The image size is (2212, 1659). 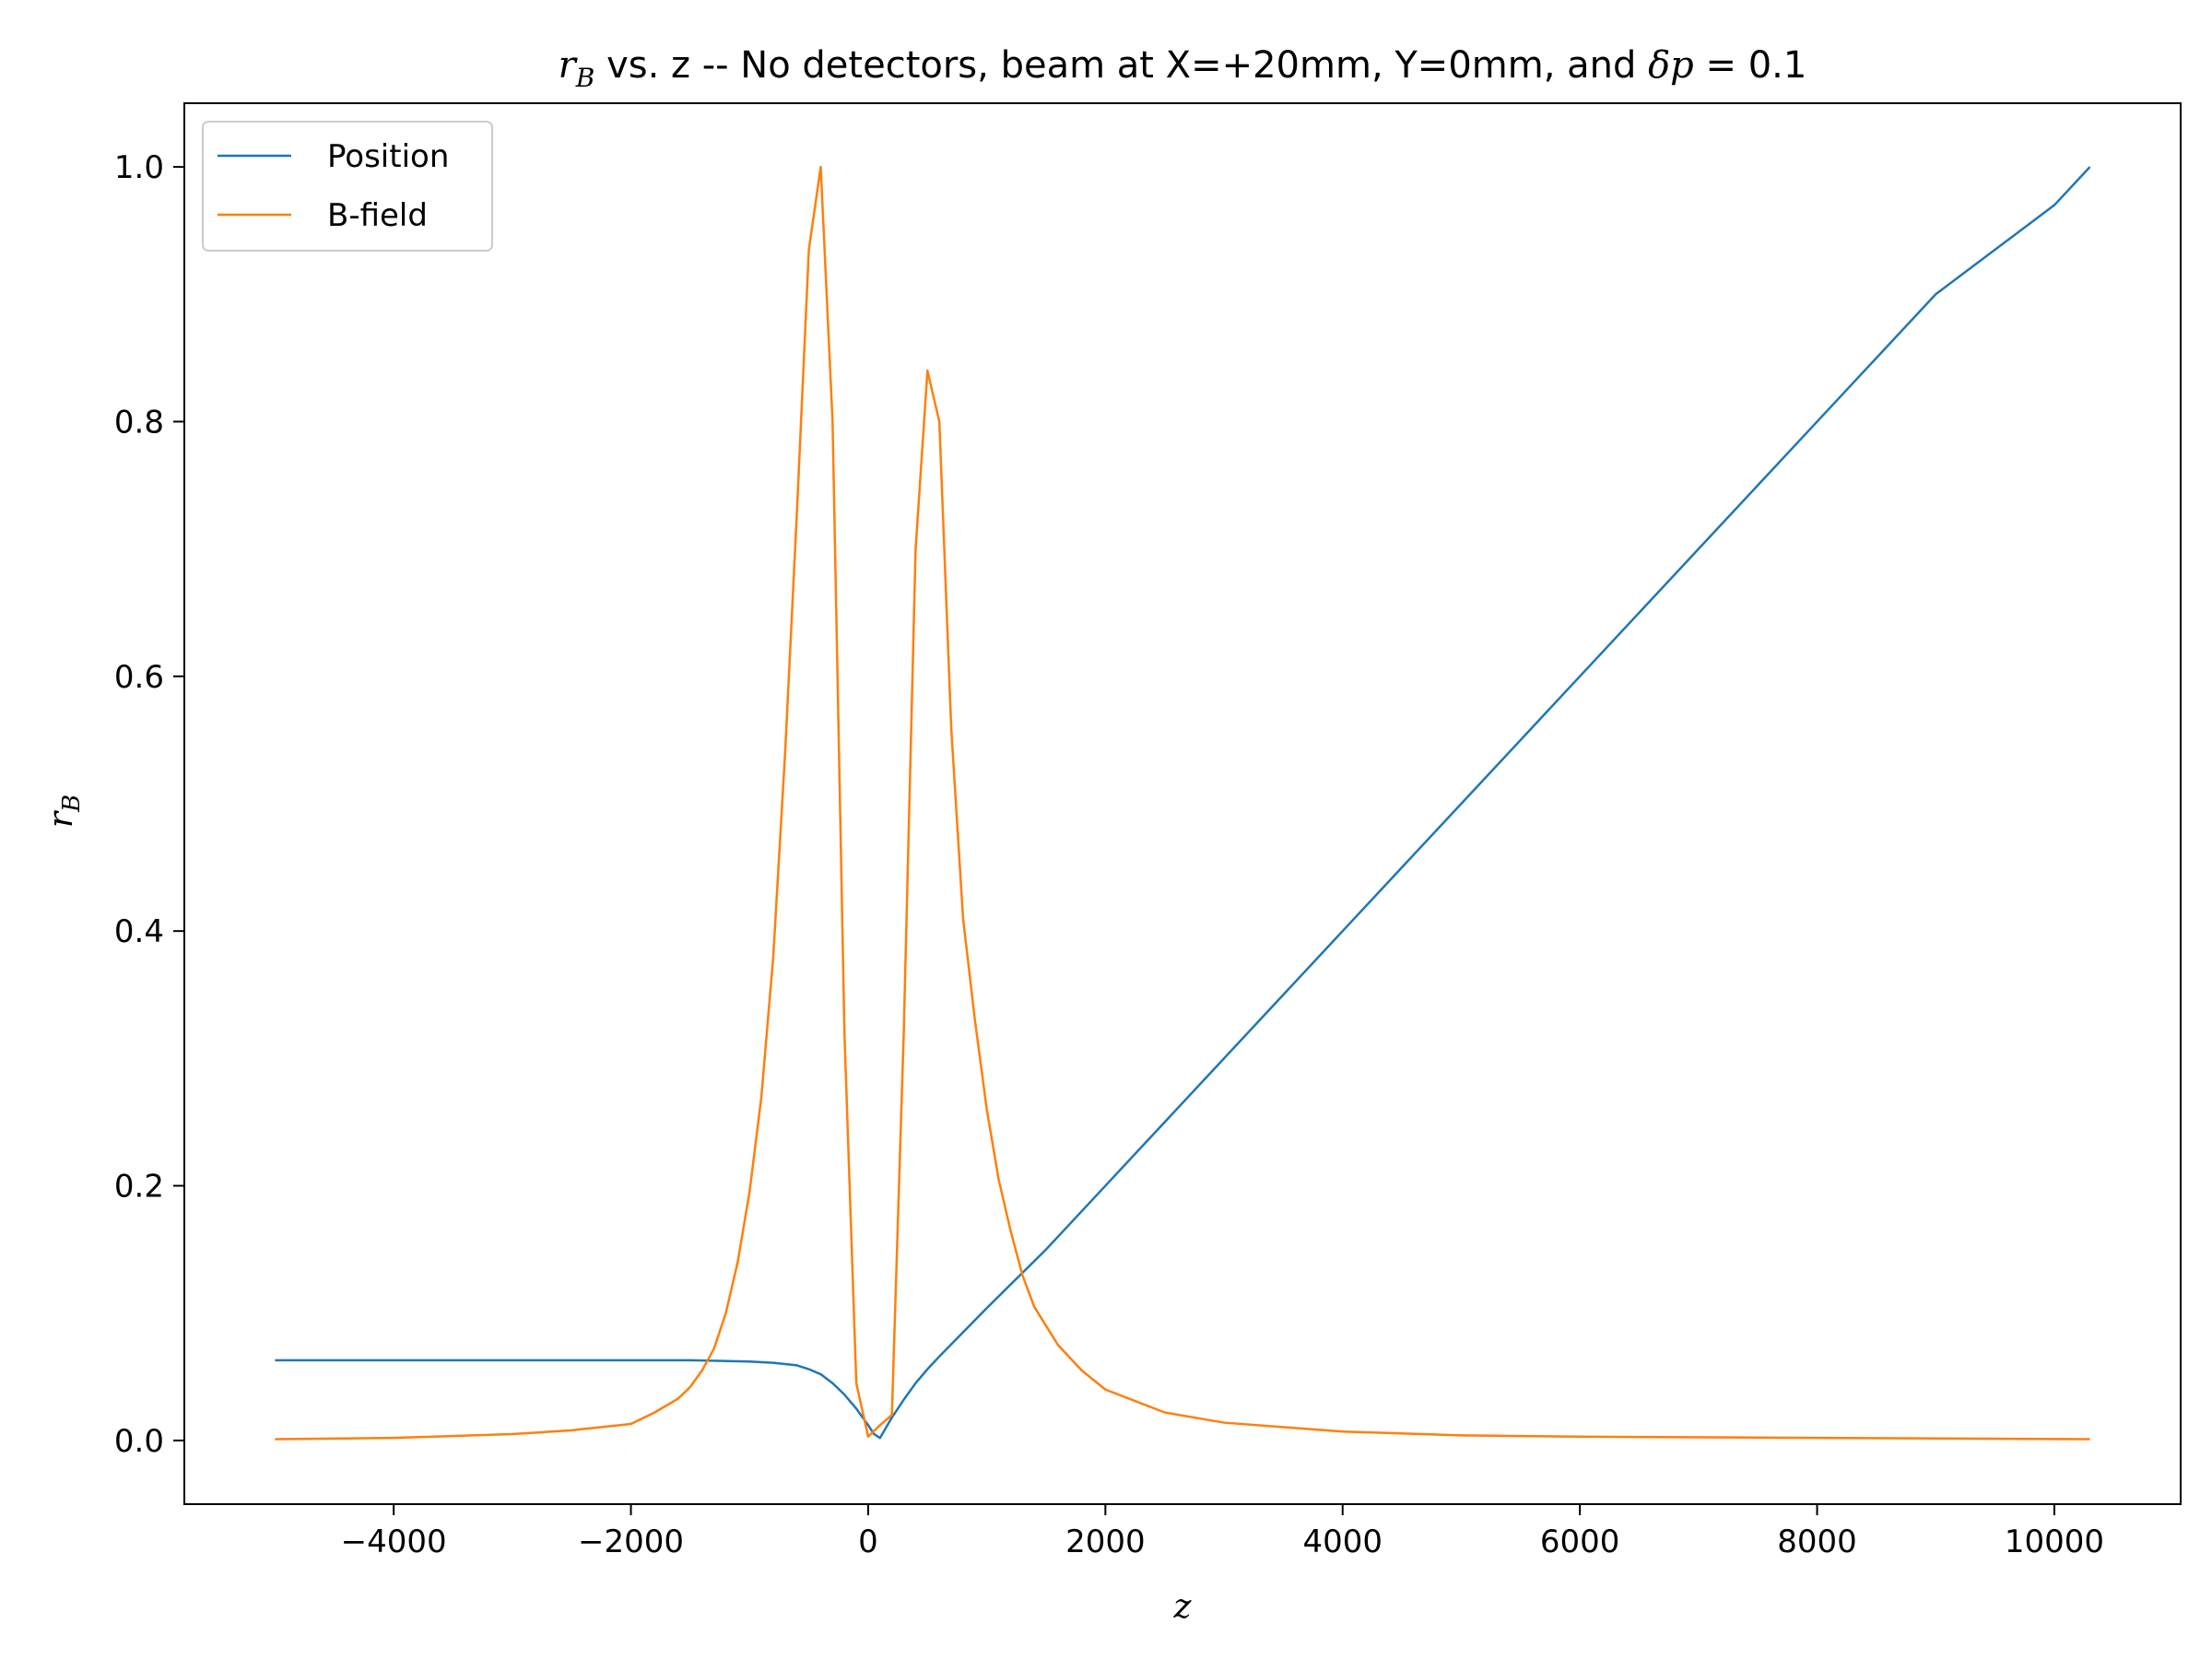 What do you see at coordinates (139, 422) in the screenshot?
I see `y-tick-label: 0.8` at bounding box center [139, 422].